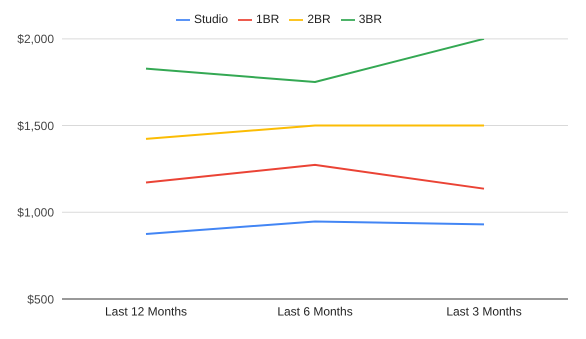 The image size is (586, 339). Describe the element at coordinates (315, 311) in the screenshot. I see `x-tick-label: Last 6 Months` at that location.